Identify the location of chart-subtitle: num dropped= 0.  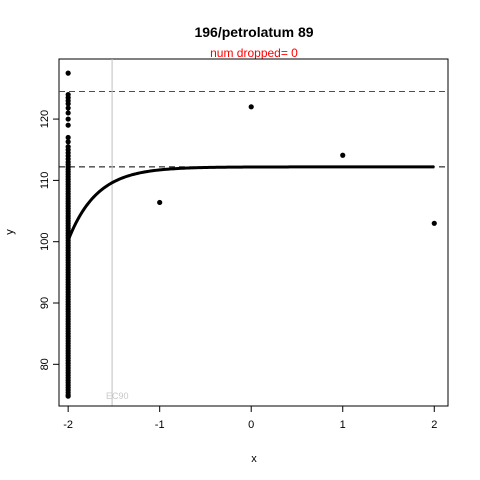
(254, 53).